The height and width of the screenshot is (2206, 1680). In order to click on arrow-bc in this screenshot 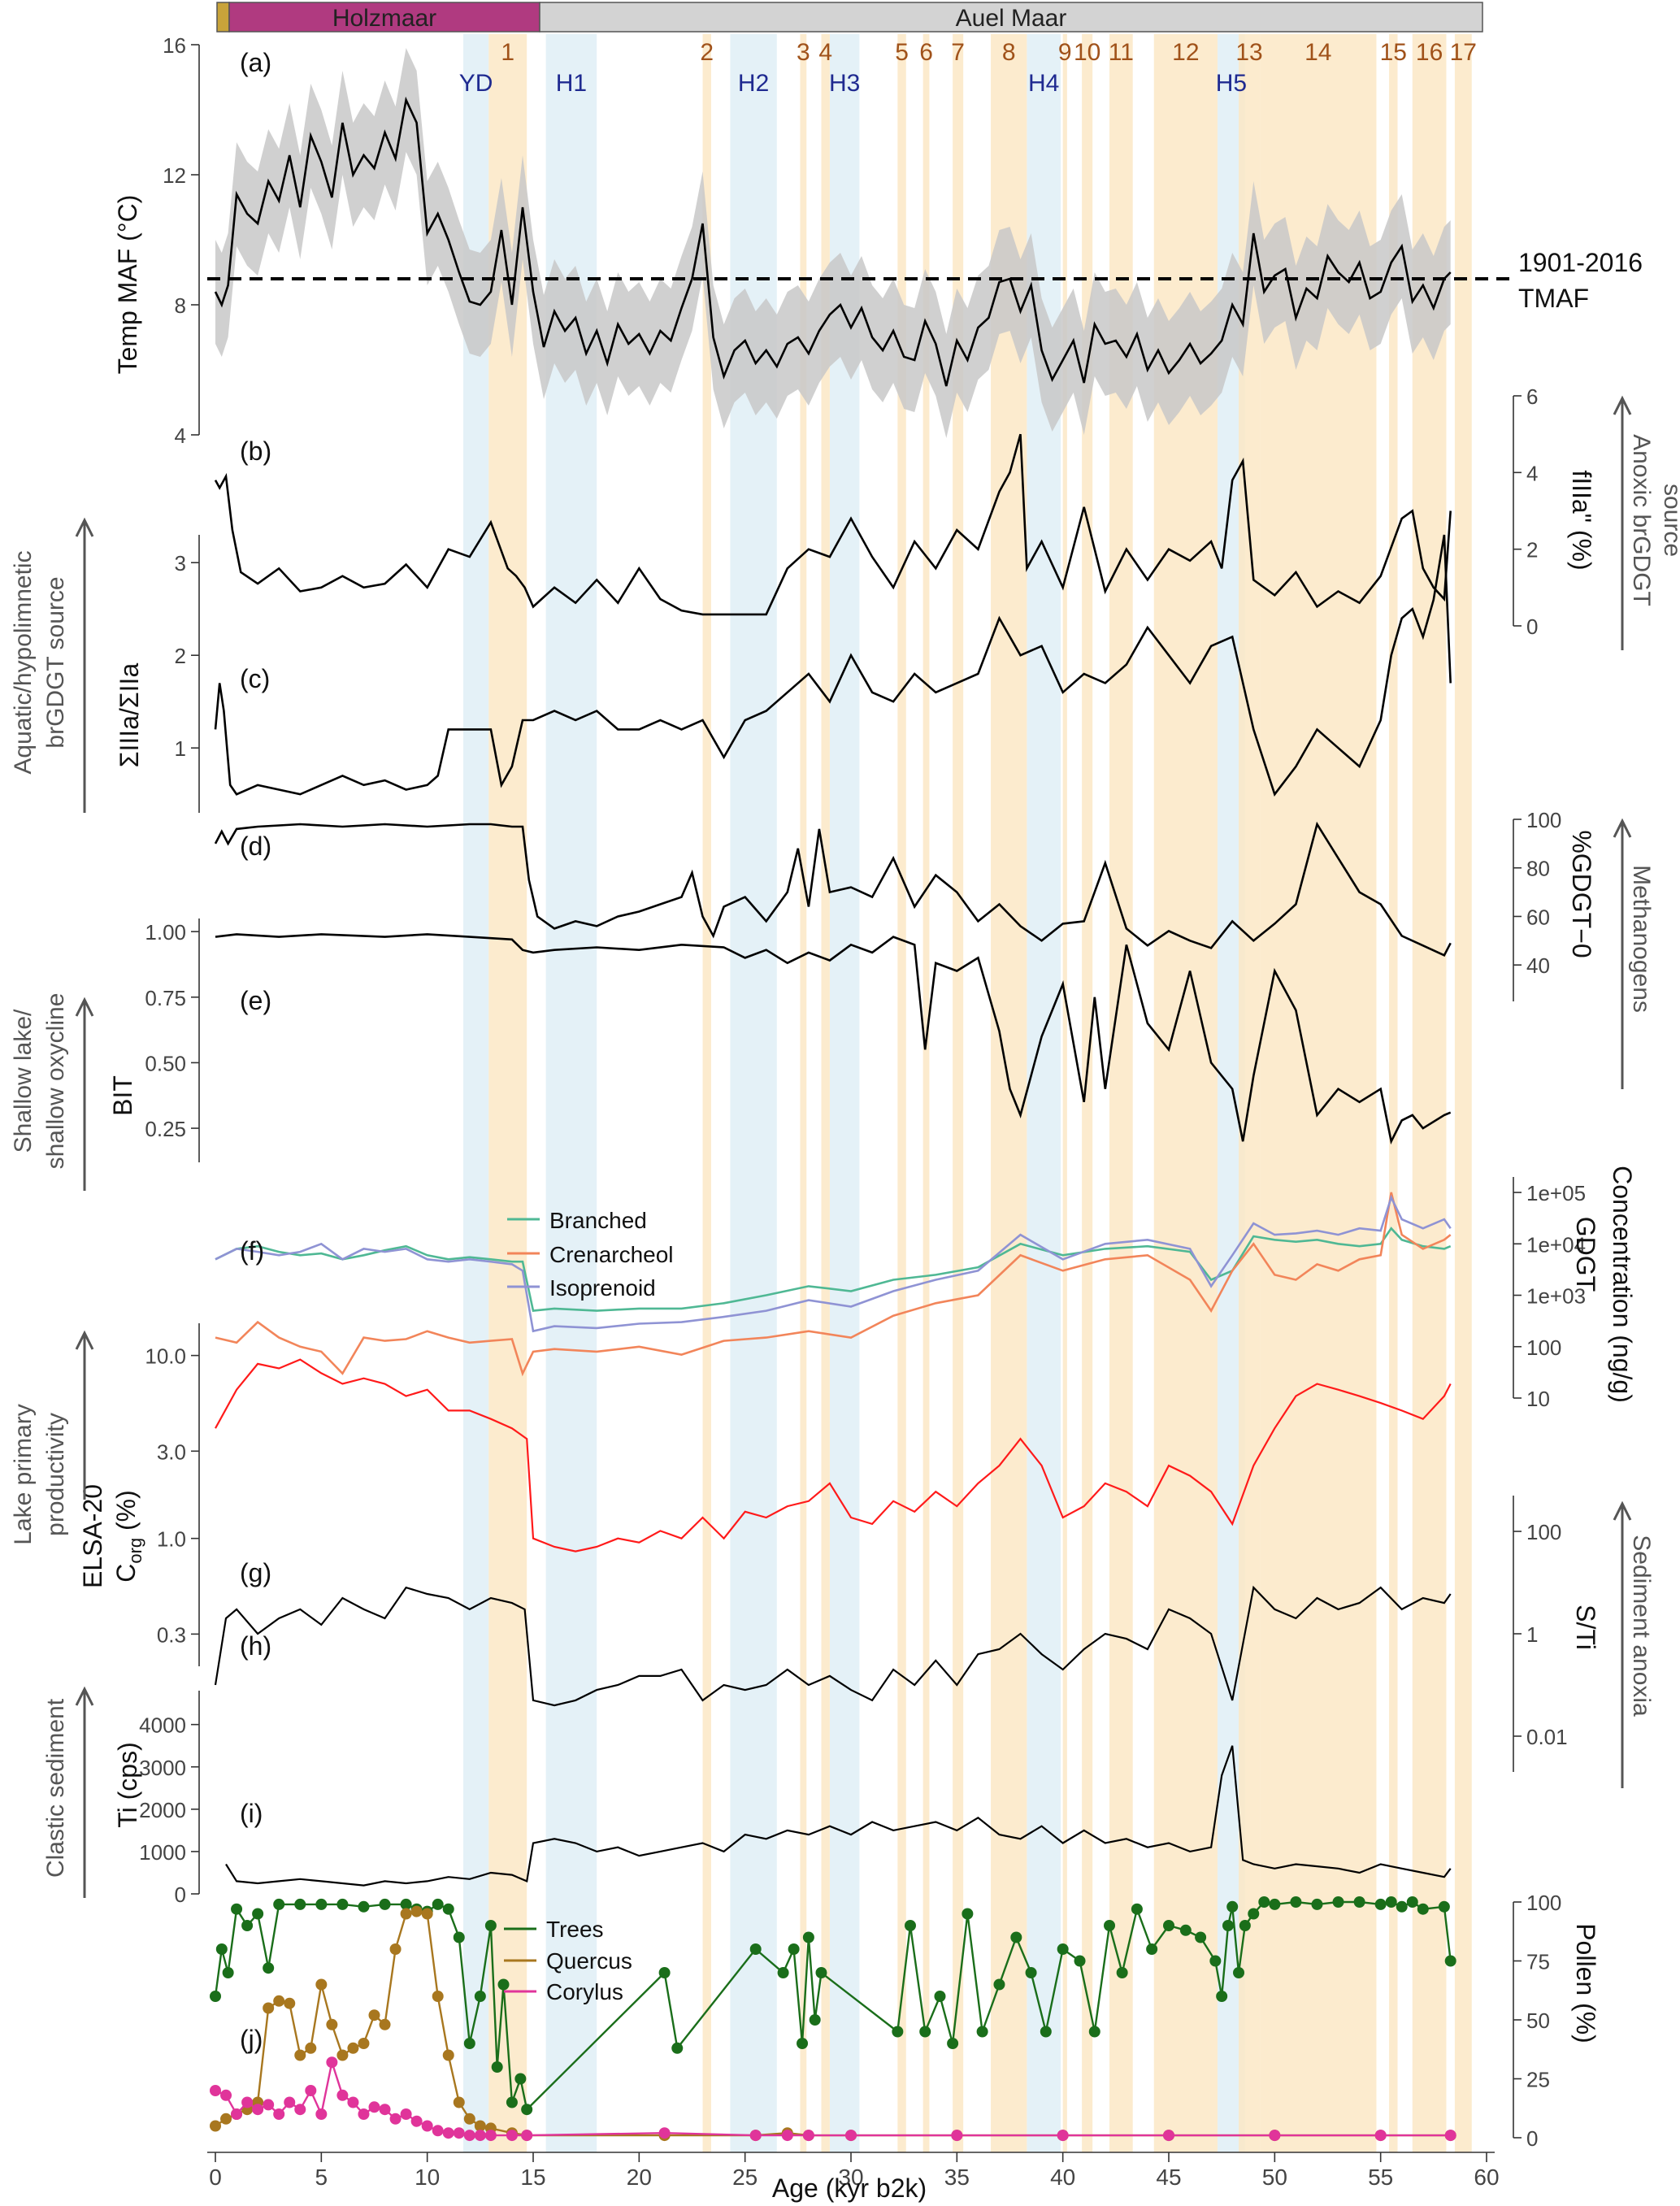, I will do `click(85, 665)`.